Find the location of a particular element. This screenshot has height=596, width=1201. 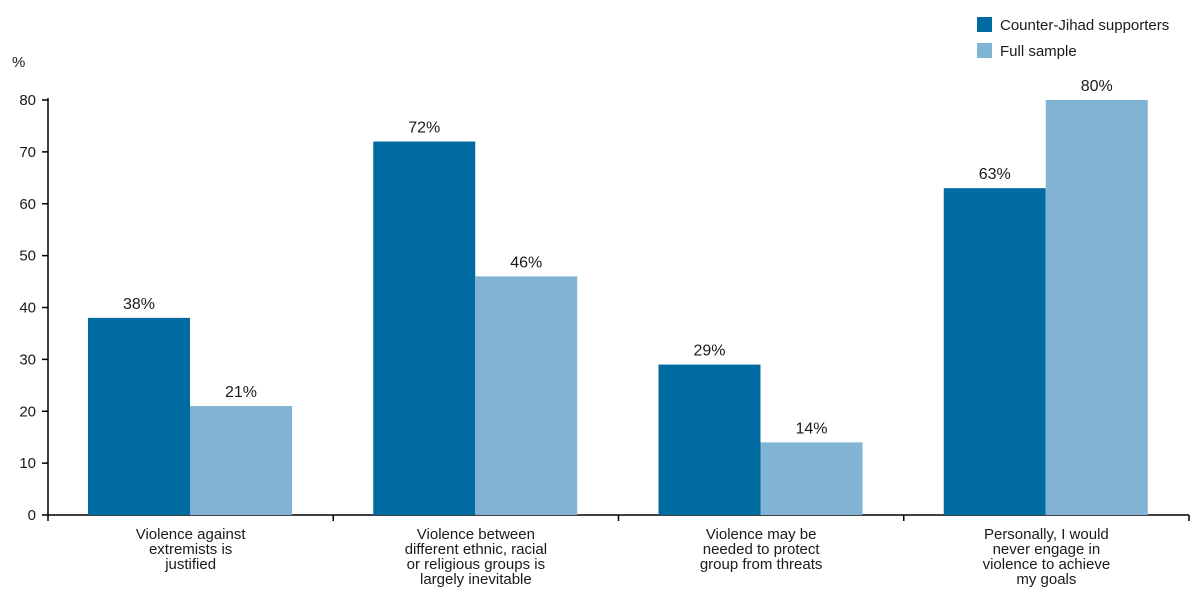

legend: Counter-Jihad supporters Full sample is located at coordinates (1073, 38).